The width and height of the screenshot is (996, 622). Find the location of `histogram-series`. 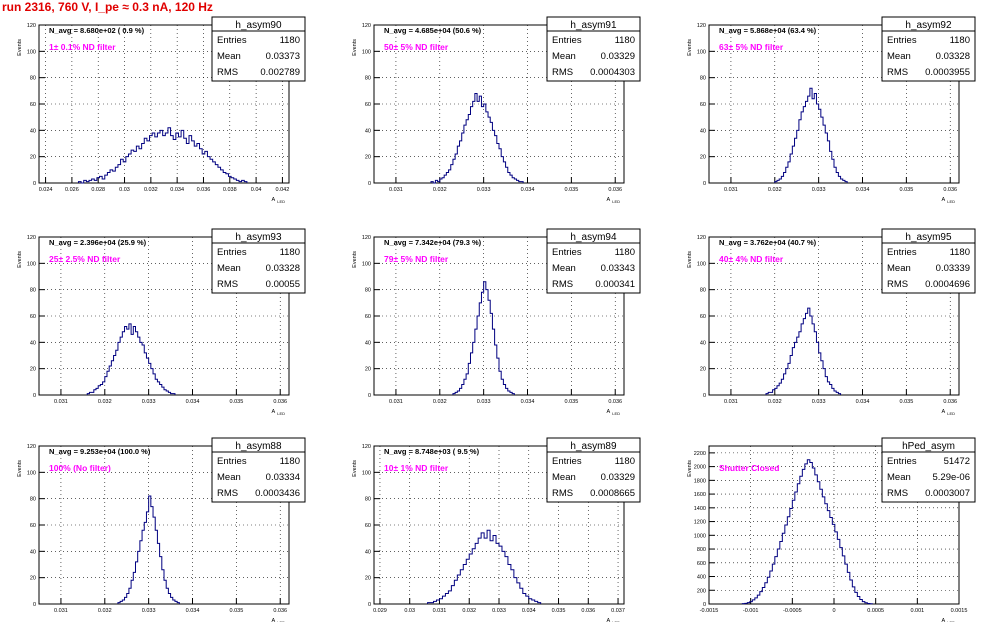

histogram-series is located at coordinates (484, 566).